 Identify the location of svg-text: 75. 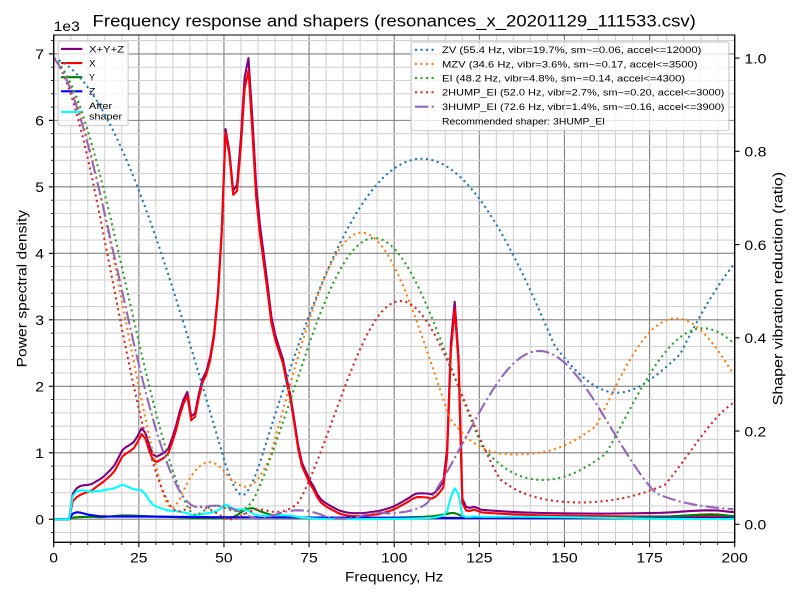
(309, 558).